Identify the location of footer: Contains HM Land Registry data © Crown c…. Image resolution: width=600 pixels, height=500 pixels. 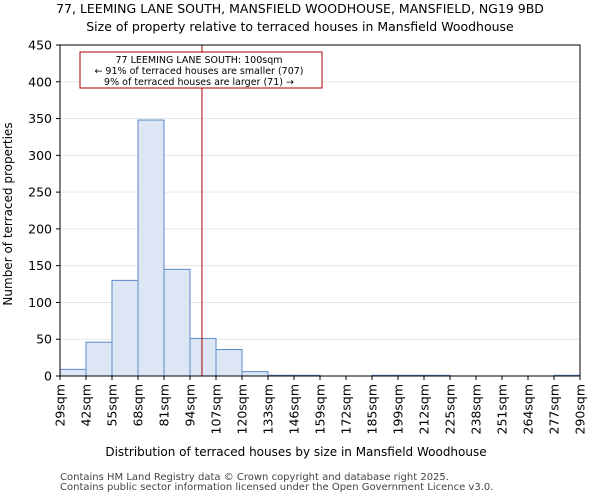
(276, 483).